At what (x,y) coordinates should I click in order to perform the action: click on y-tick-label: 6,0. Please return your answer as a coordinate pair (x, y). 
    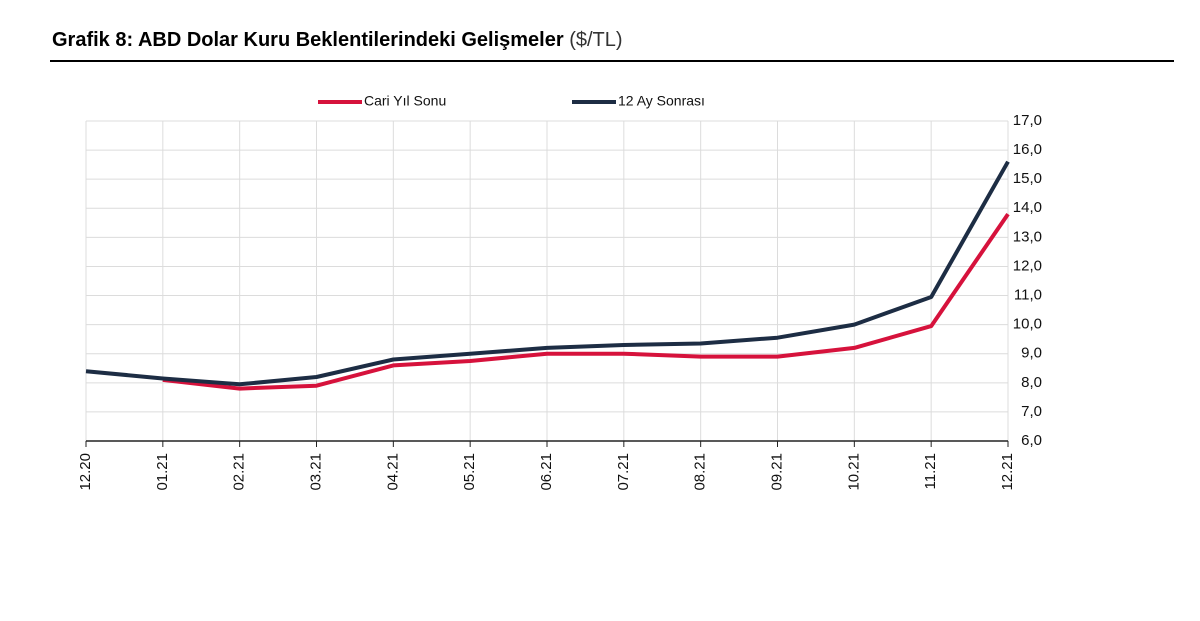
    Looking at the image, I should click on (1031, 440).